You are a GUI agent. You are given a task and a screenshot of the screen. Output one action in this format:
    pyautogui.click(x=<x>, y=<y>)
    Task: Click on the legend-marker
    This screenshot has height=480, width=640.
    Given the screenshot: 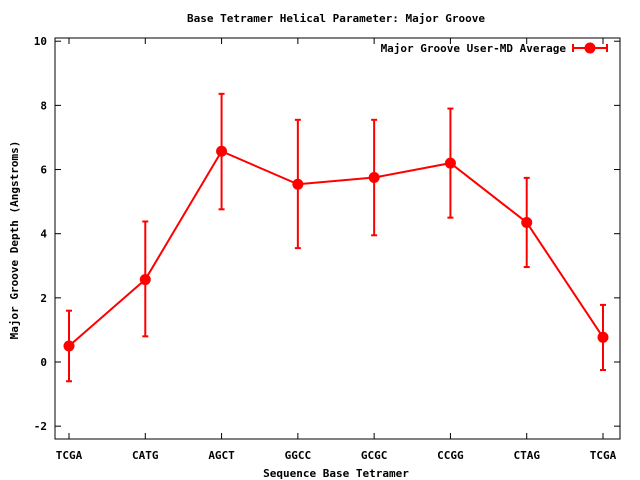 What is the action you would take?
    pyautogui.click(x=590, y=48)
    